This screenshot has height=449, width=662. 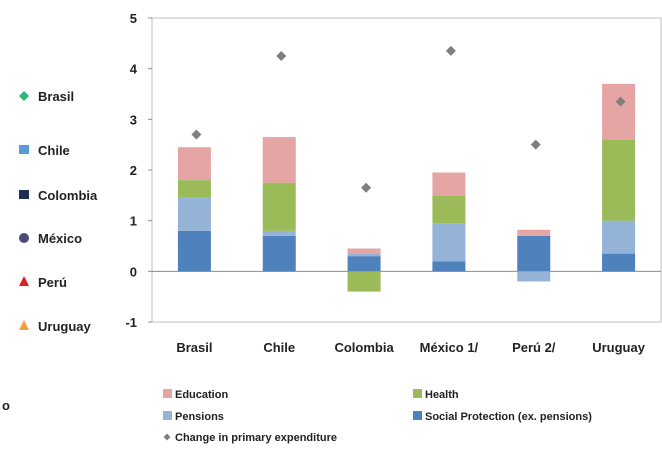 I want to click on y-tick-label: 2, so click(x=133, y=170).